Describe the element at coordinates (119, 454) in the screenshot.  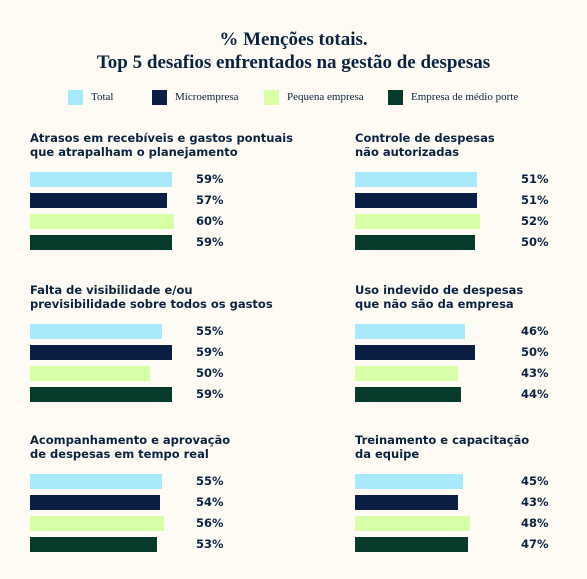
I see `panel-title-line: de despesas em tempo real` at that location.